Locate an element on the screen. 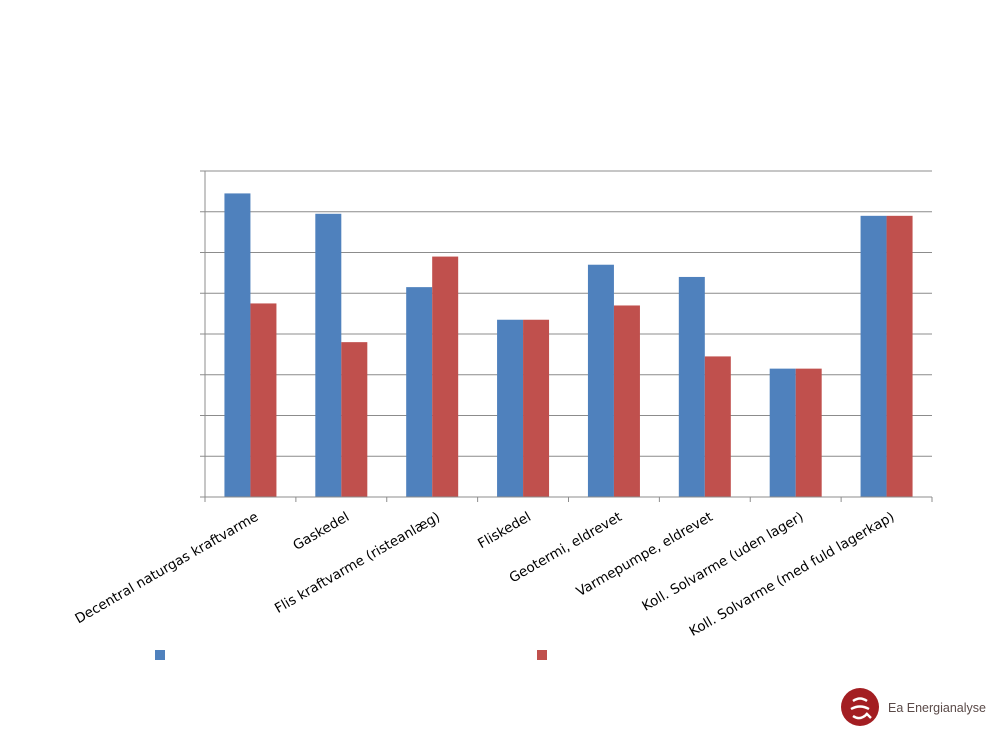  category-label: Flis kraftvarme (risteanlæg) is located at coordinates (357, 563).